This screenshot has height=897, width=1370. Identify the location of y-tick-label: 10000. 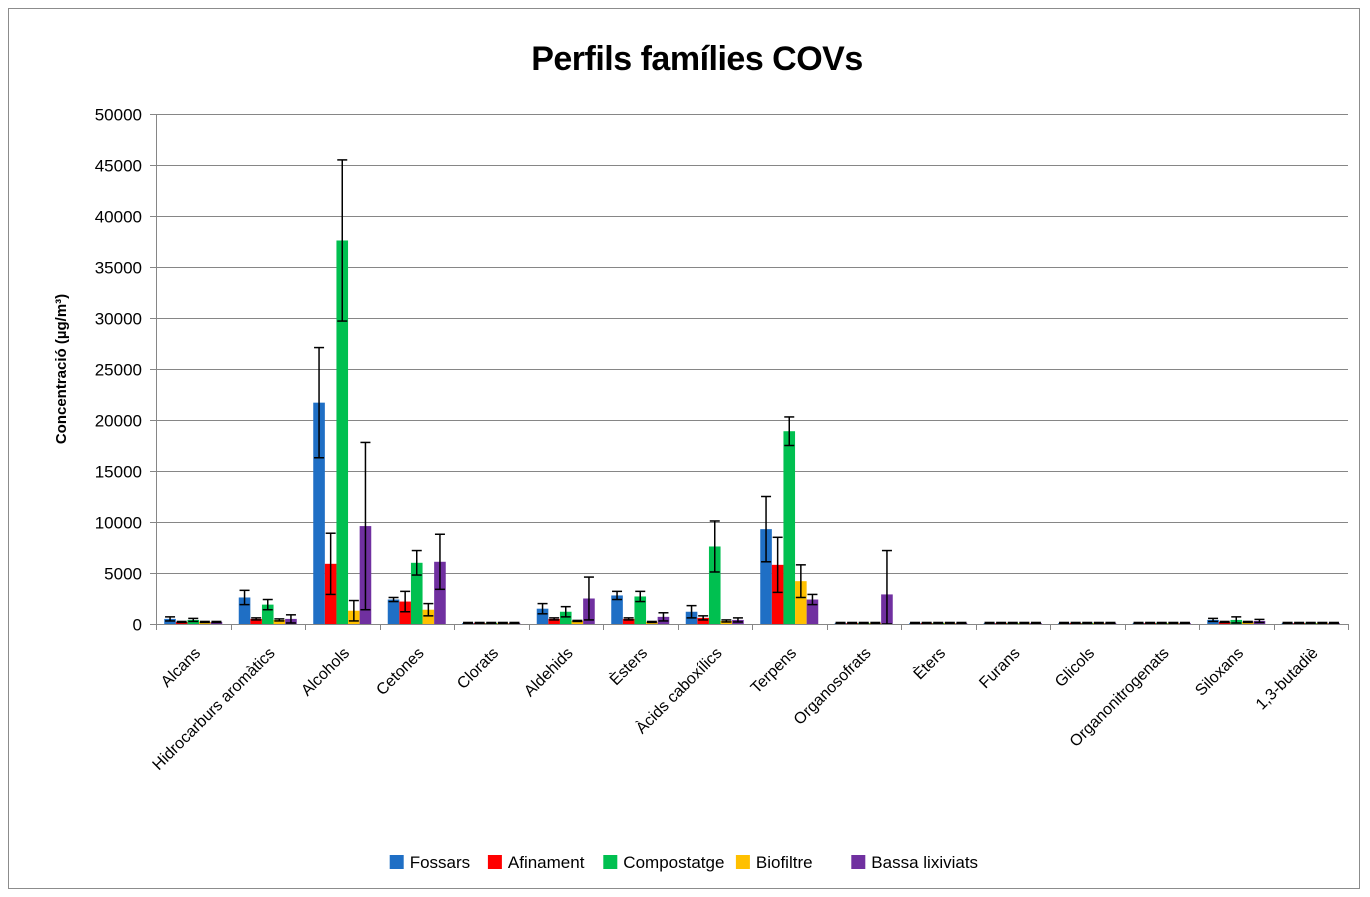
(118, 523).